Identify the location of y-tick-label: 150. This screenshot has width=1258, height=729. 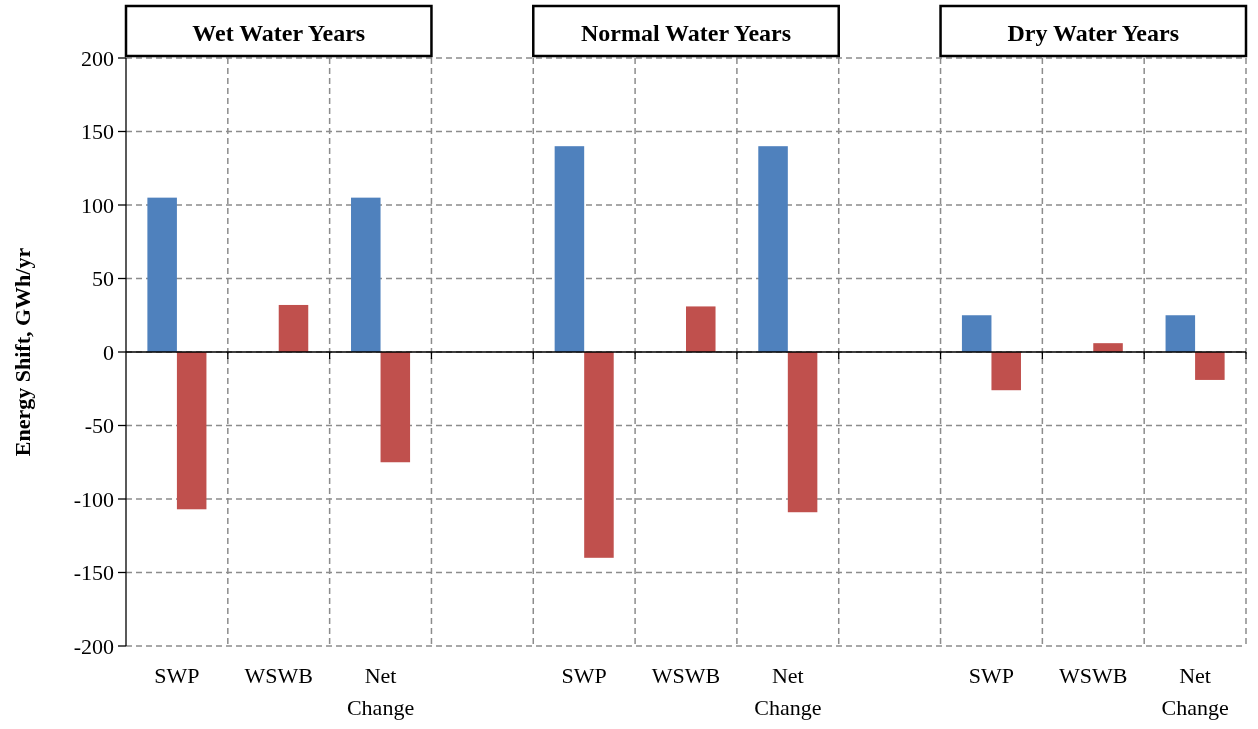
(97, 132).